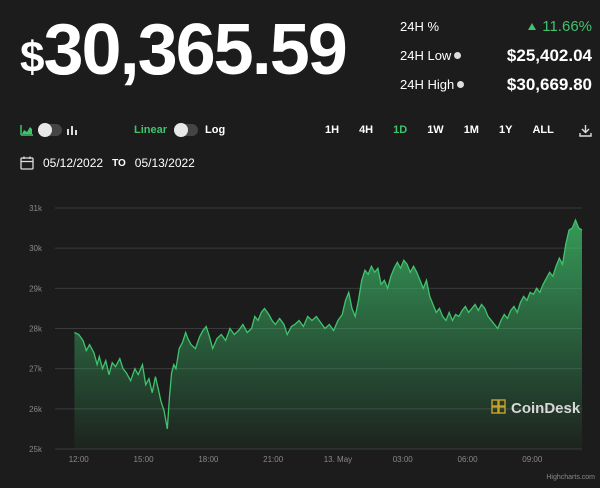 This screenshot has width=600, height=488. I want to click on x-tick-label: 03:00, so click(403, 459).